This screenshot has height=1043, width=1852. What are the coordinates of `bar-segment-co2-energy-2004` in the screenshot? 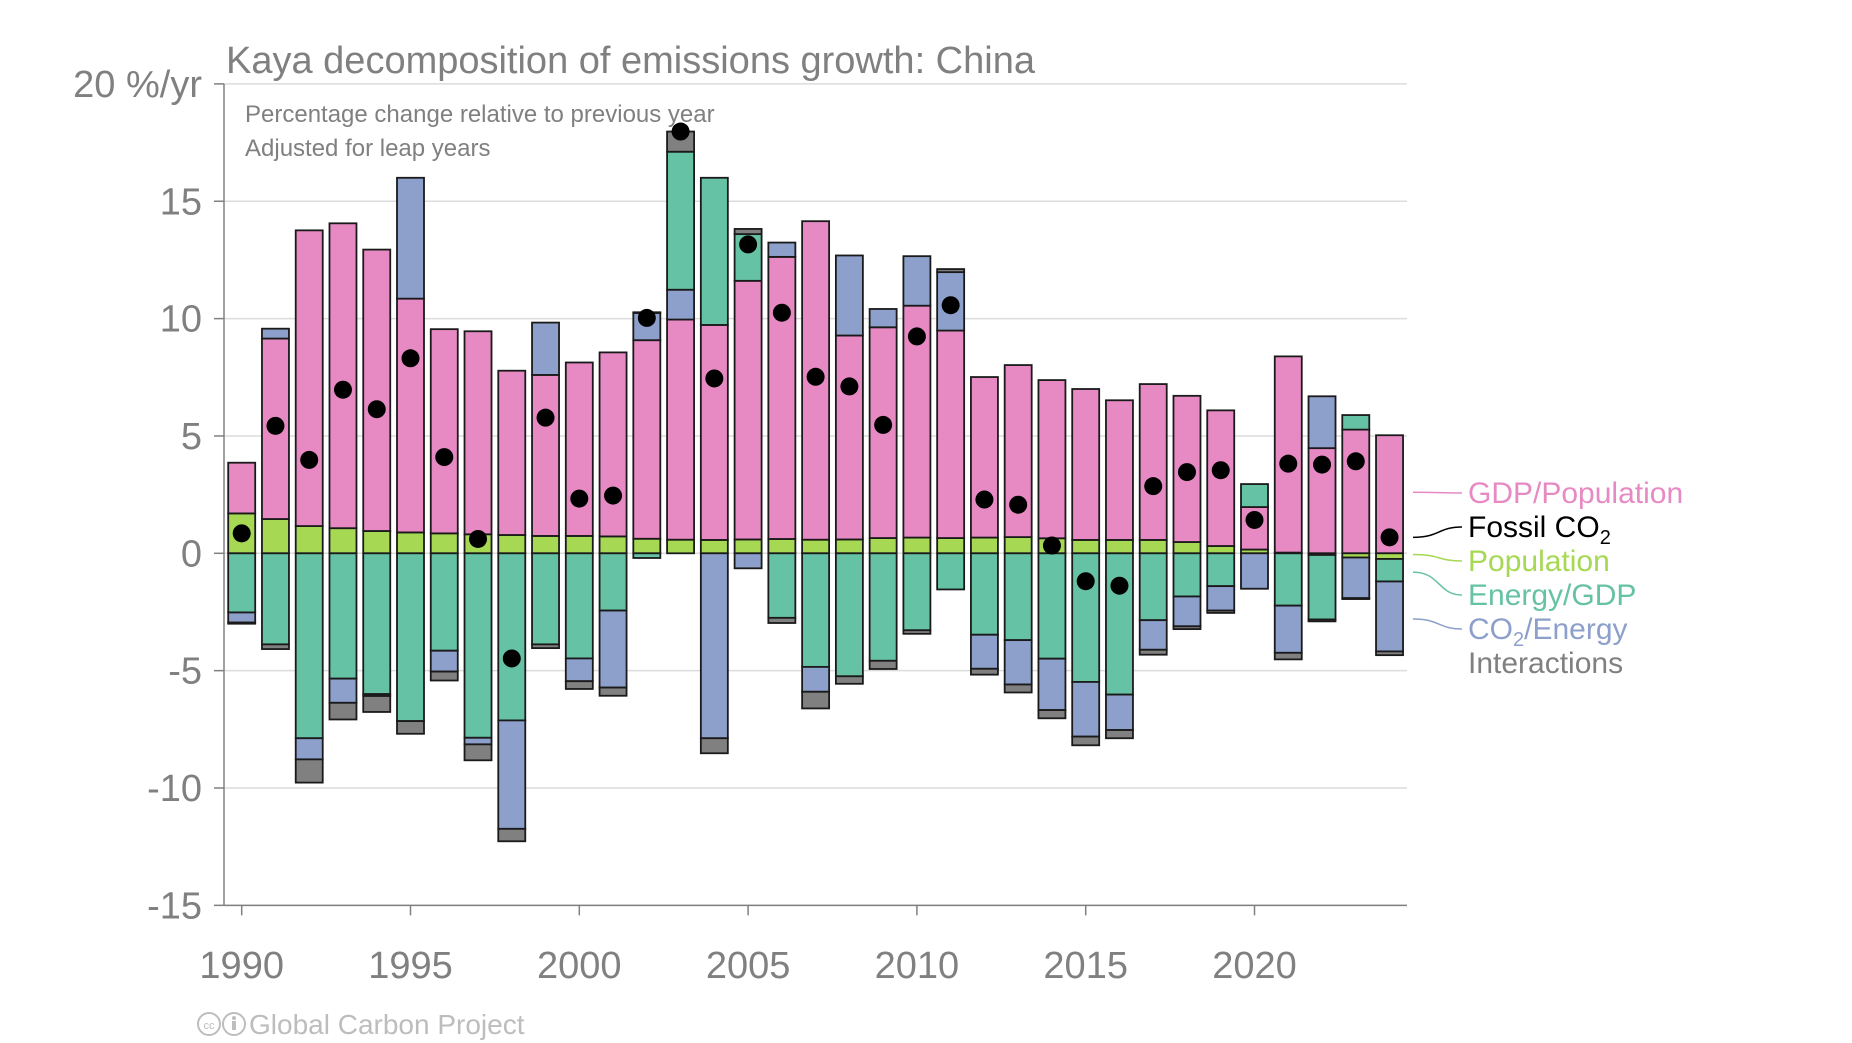 It's located at (714, 646).